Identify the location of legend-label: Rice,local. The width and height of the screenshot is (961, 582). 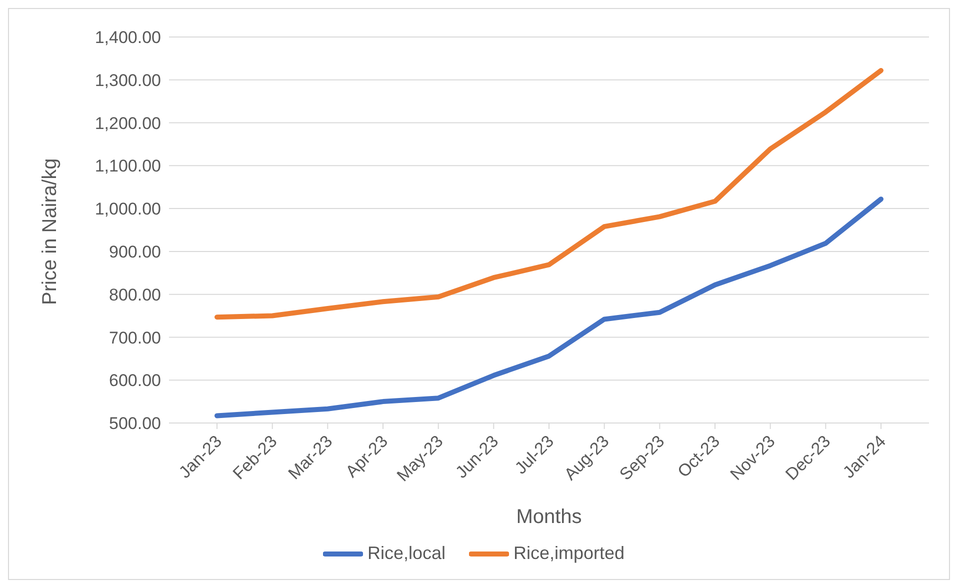
(406, 553).